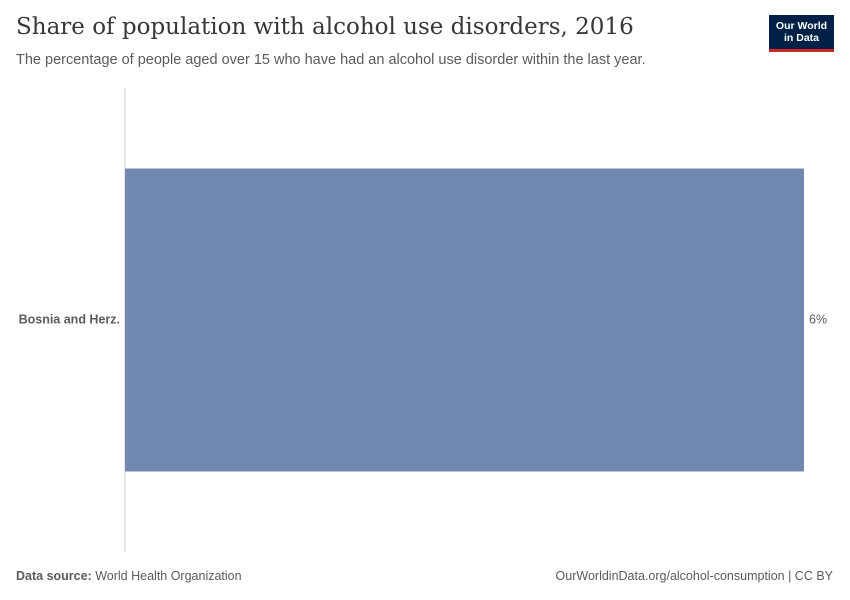 The image size is (850, 600). I want to click on data-source-value: World Health Organization, so click(168, 576).